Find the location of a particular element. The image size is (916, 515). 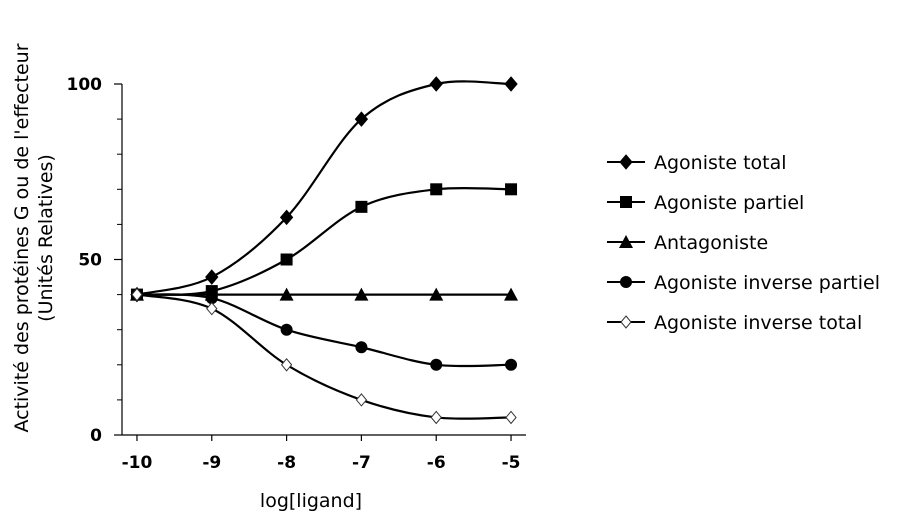

legend-label: Agoniste total is located at coordinates (720, 163).